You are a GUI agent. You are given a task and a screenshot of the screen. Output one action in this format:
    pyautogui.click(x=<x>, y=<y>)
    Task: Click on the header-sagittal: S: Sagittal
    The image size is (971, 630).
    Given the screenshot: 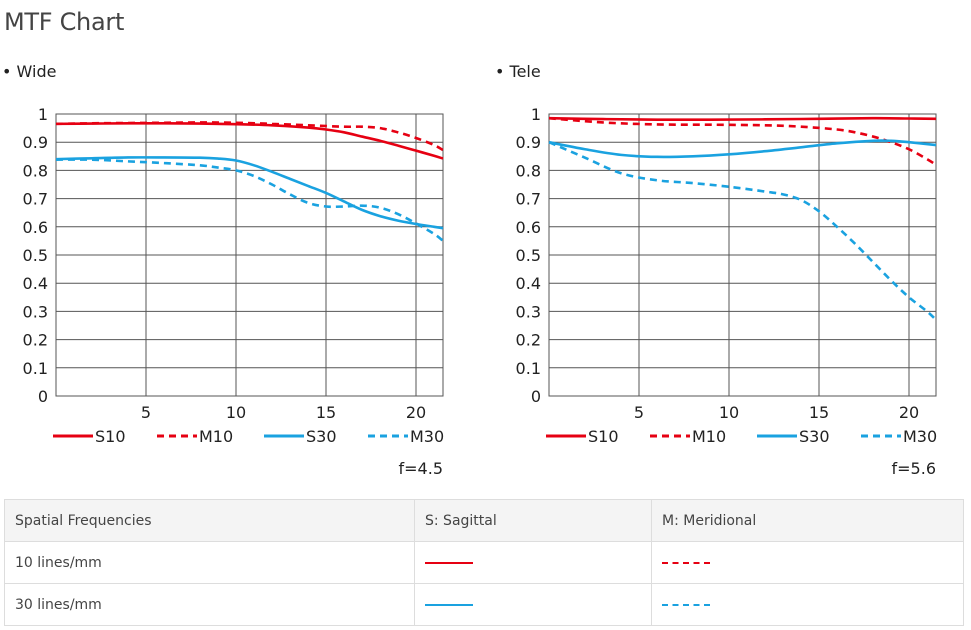 What is the action you would take?
    pyautogui.click(x=533, y=520)
    